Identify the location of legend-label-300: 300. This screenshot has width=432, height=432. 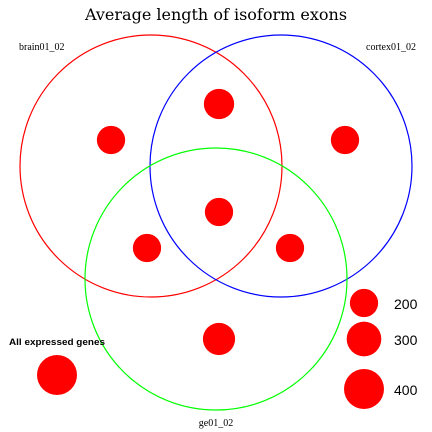
(406, 340).